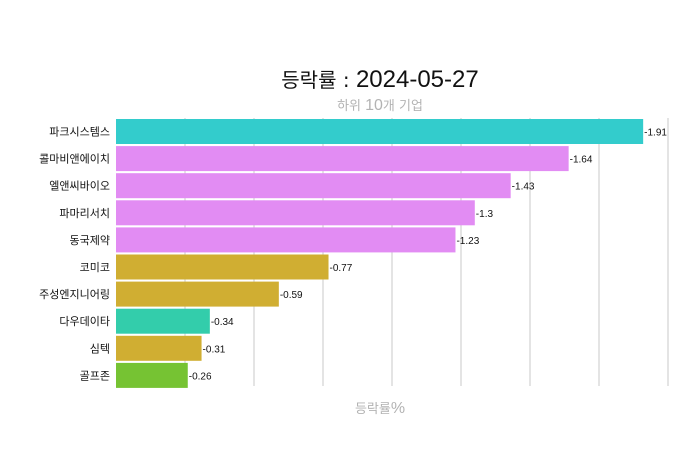  What do you see at coordinates (291, 295) in the screenshot?
I see `value-label: -0.59` at bounding box center [291, 295].